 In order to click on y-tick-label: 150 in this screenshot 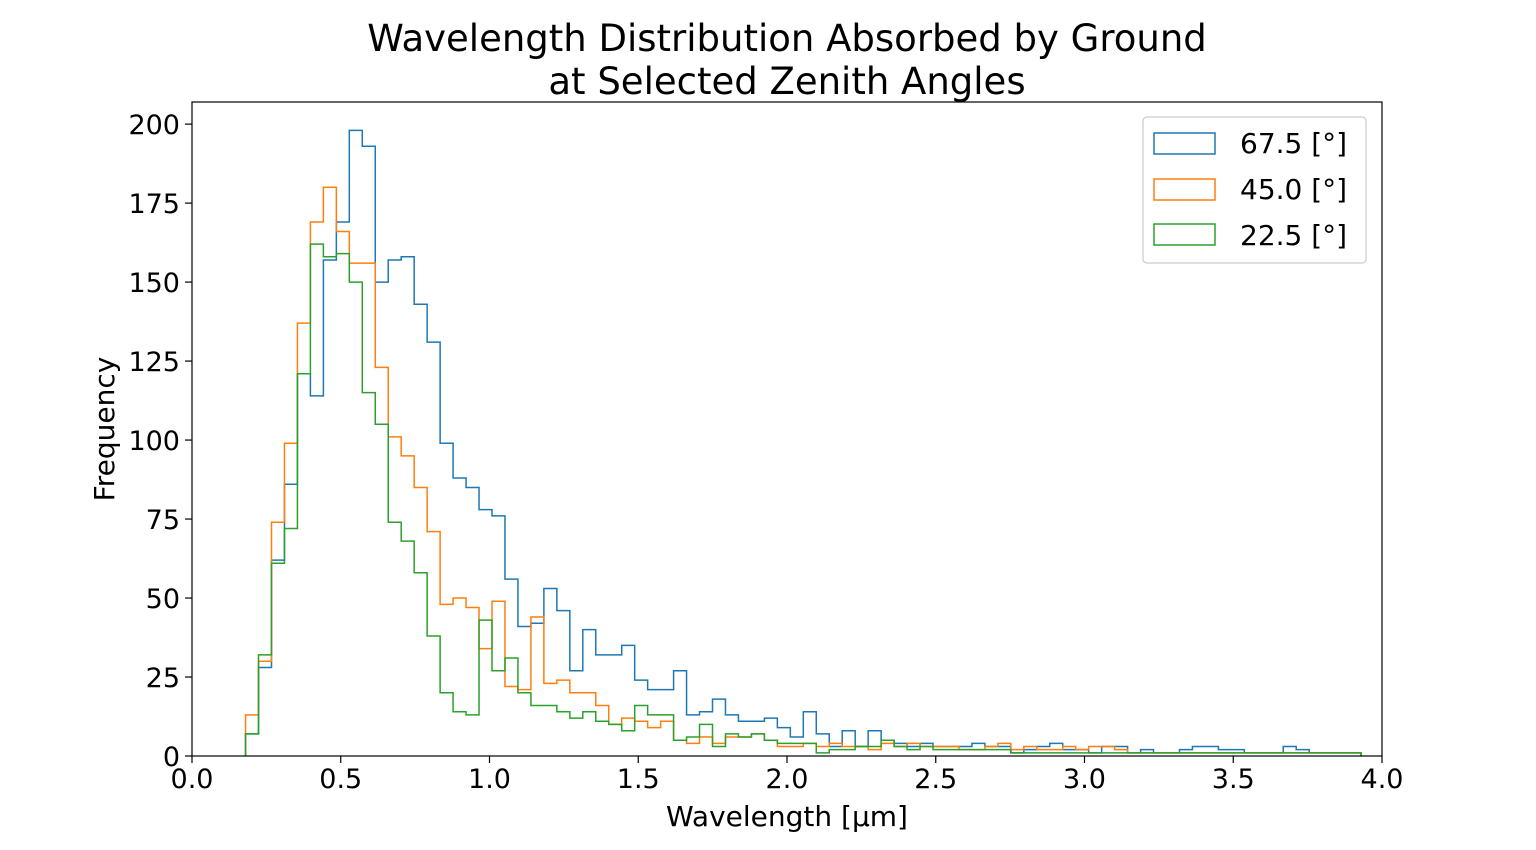, I will do `click(154, 283)`.